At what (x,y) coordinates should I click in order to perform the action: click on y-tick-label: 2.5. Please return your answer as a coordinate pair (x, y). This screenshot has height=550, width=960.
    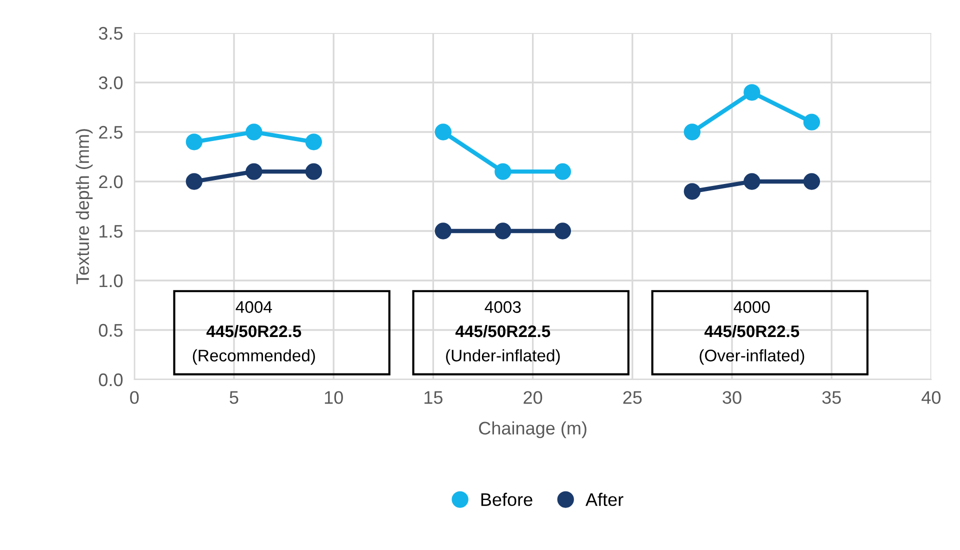
    Looking at the image, I should click on (111, 132).